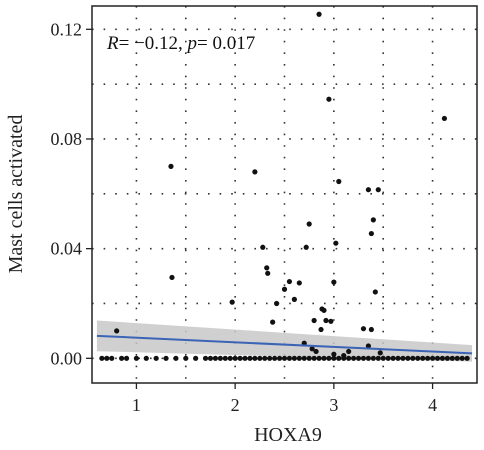 This screenshot has height=450, width=484. Describe the element at coordinates (112, 43) in the screenshot. I see `r-symbol: R` at that location.